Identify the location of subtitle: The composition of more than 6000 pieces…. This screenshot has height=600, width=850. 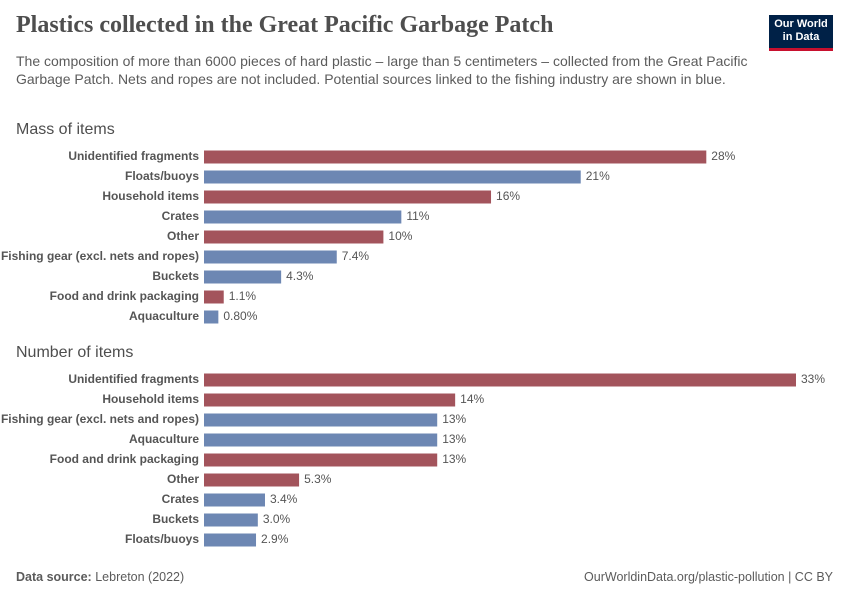
(382, 70).